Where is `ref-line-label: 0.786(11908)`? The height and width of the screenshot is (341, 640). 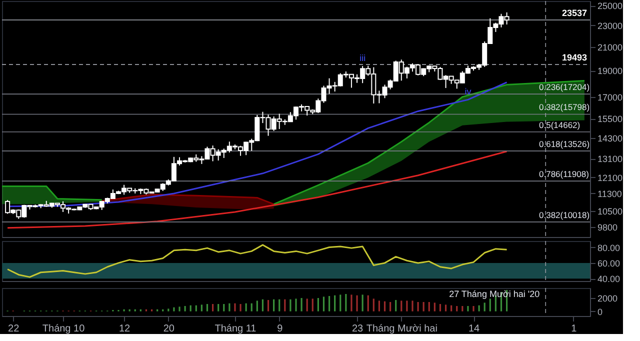 ref-line-label: 0.786(11908) is located at coordinates (564, 174).